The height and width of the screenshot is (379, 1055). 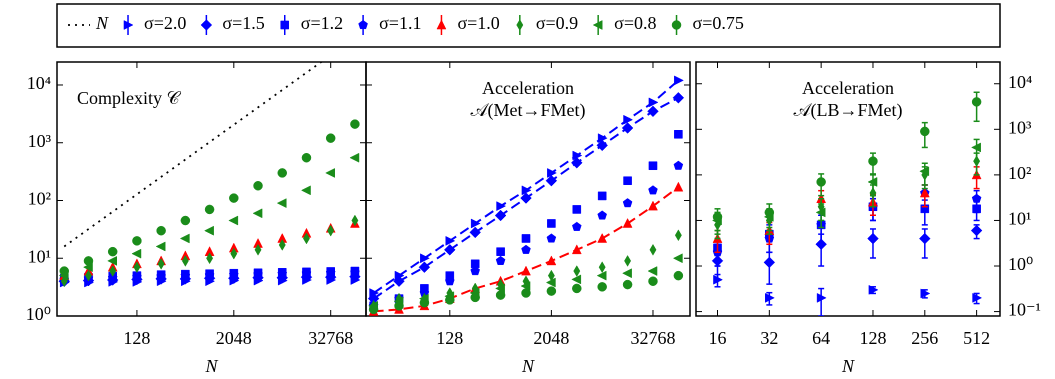 I want to click on x-tick-label: 16, so click(x=718, y=338).